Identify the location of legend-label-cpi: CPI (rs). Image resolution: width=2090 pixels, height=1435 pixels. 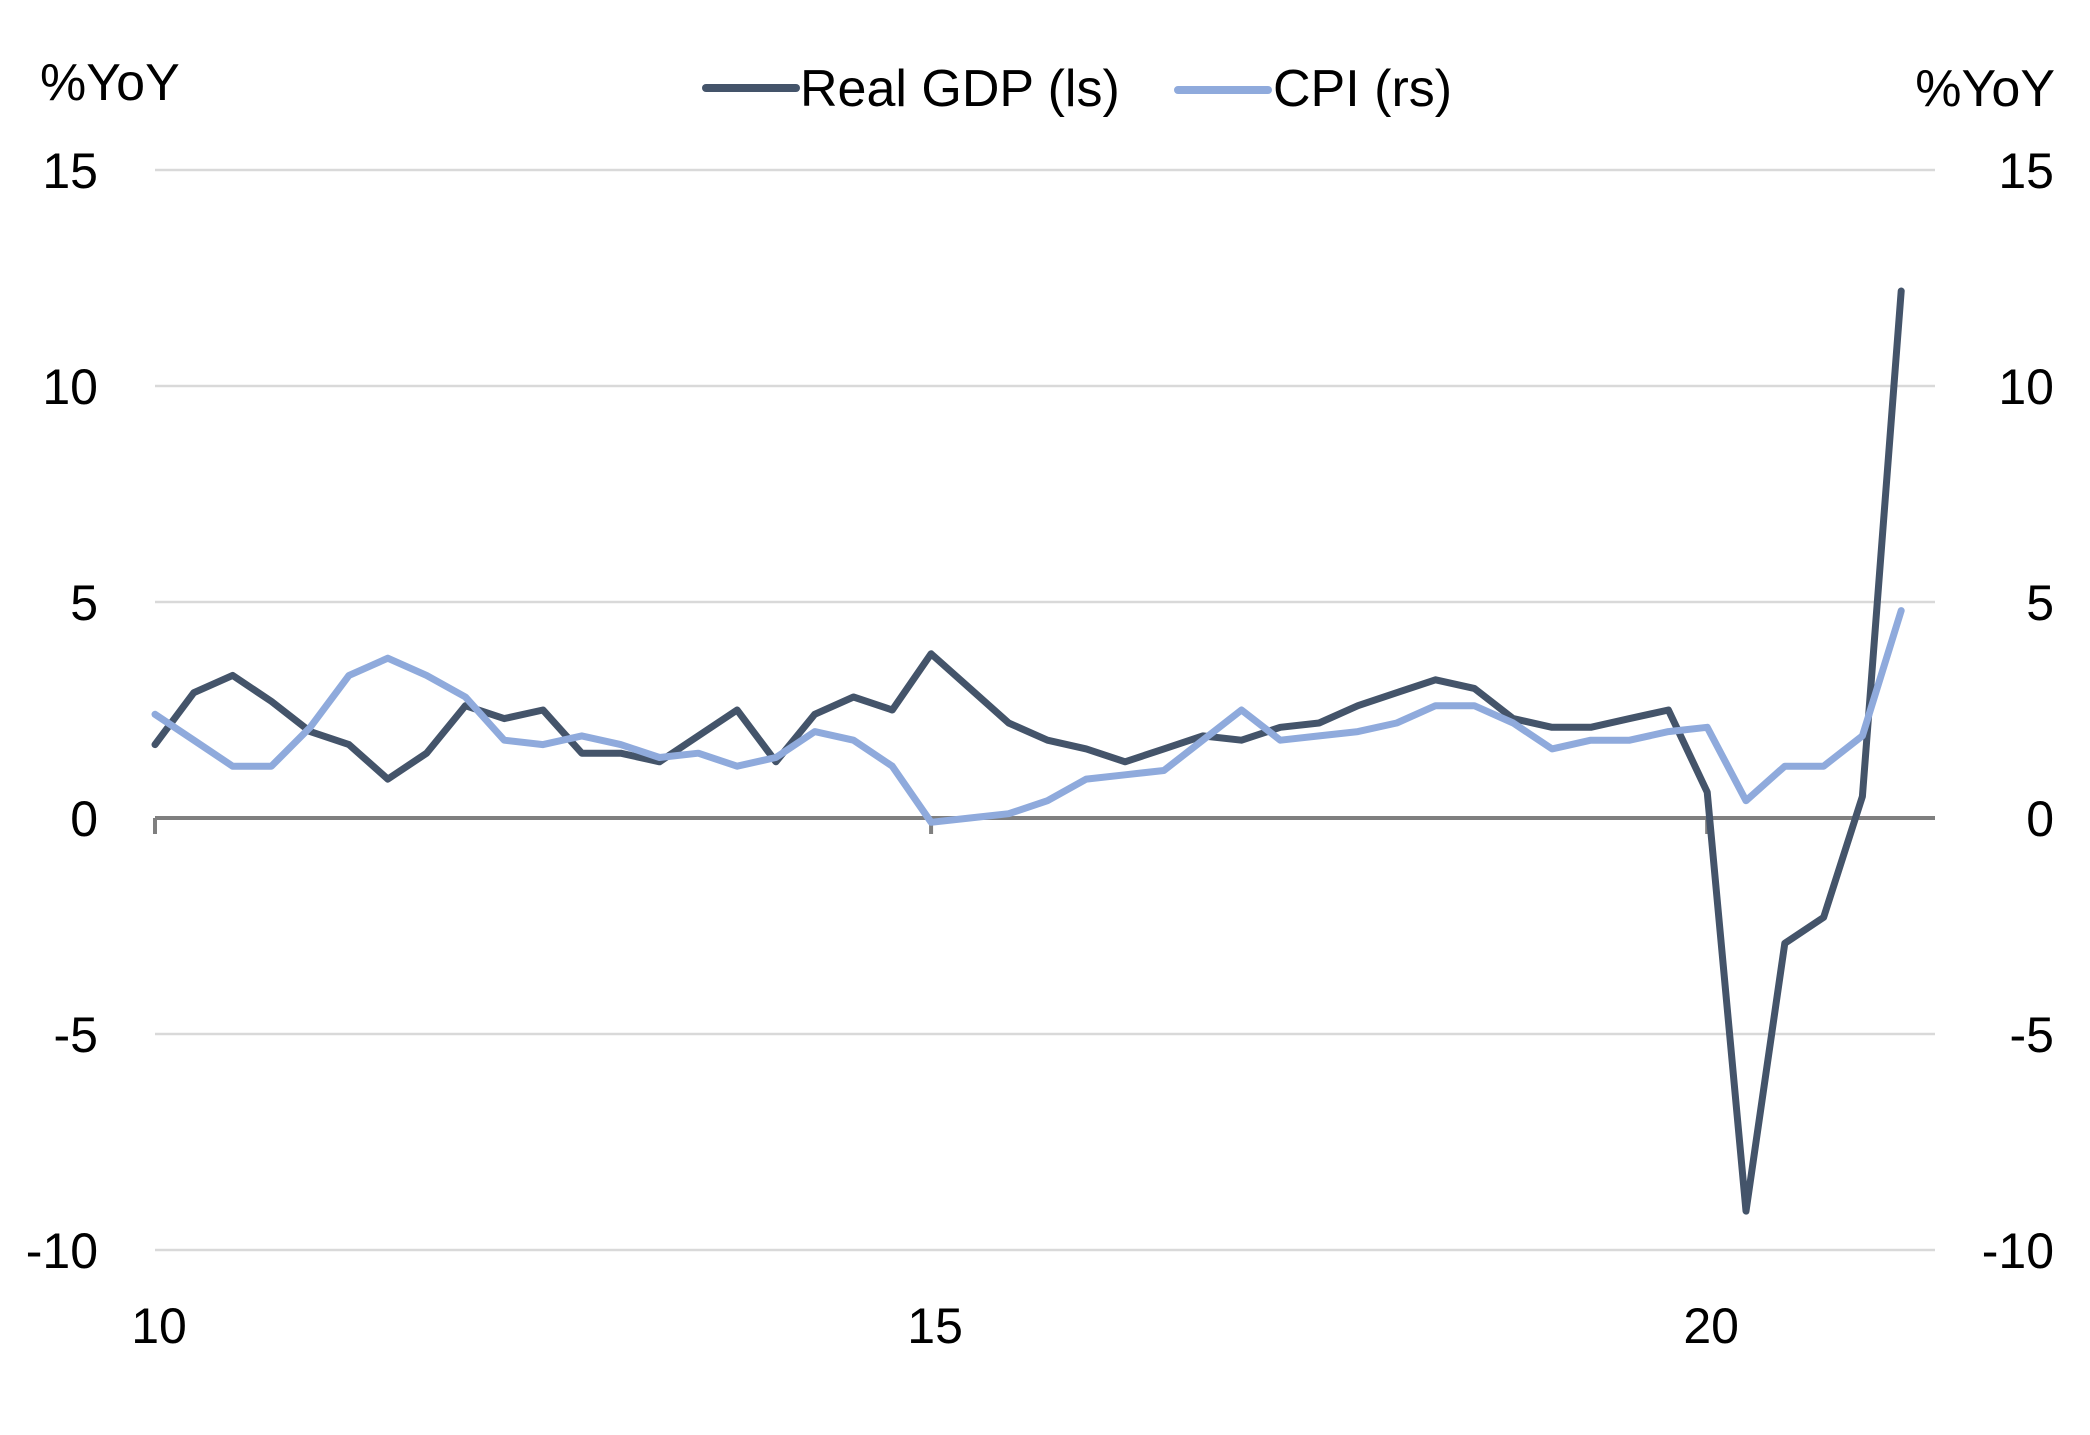
(1362, 89).